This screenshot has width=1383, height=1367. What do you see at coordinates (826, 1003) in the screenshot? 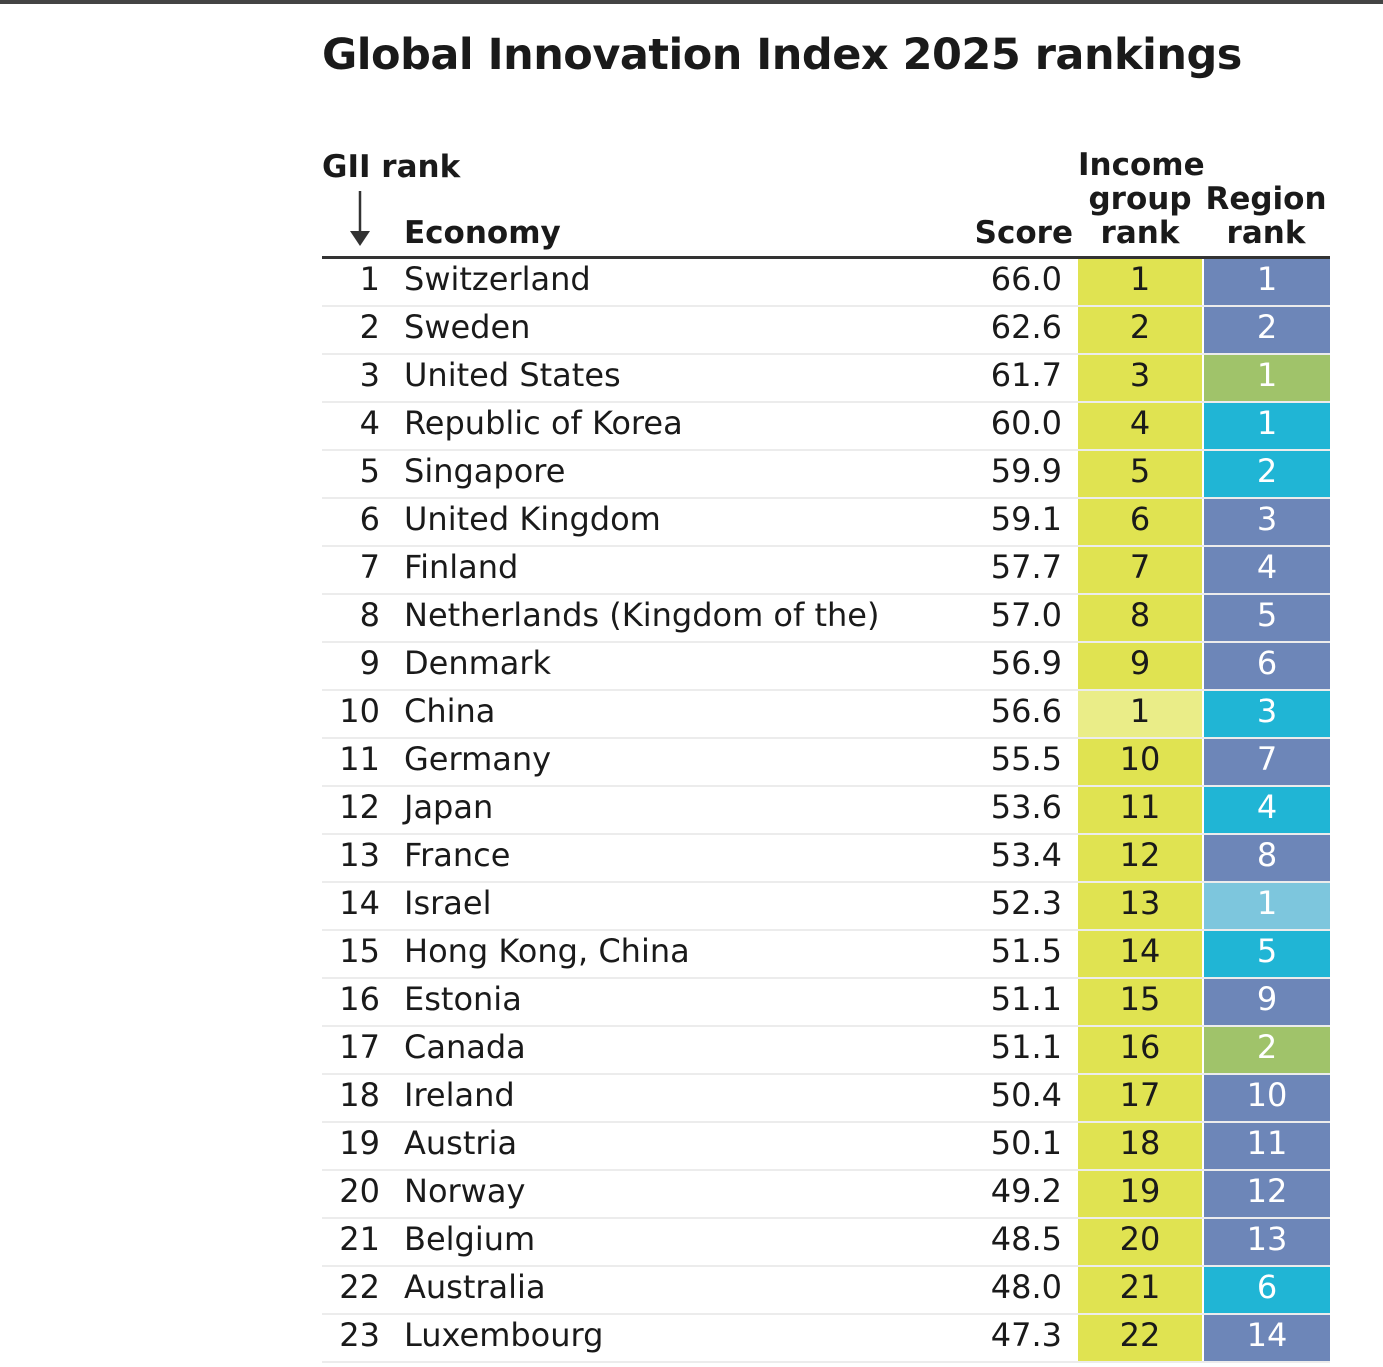
I see `table-row: 16 Estonia 51.1 15 9` at bounding box center [826, 1003].